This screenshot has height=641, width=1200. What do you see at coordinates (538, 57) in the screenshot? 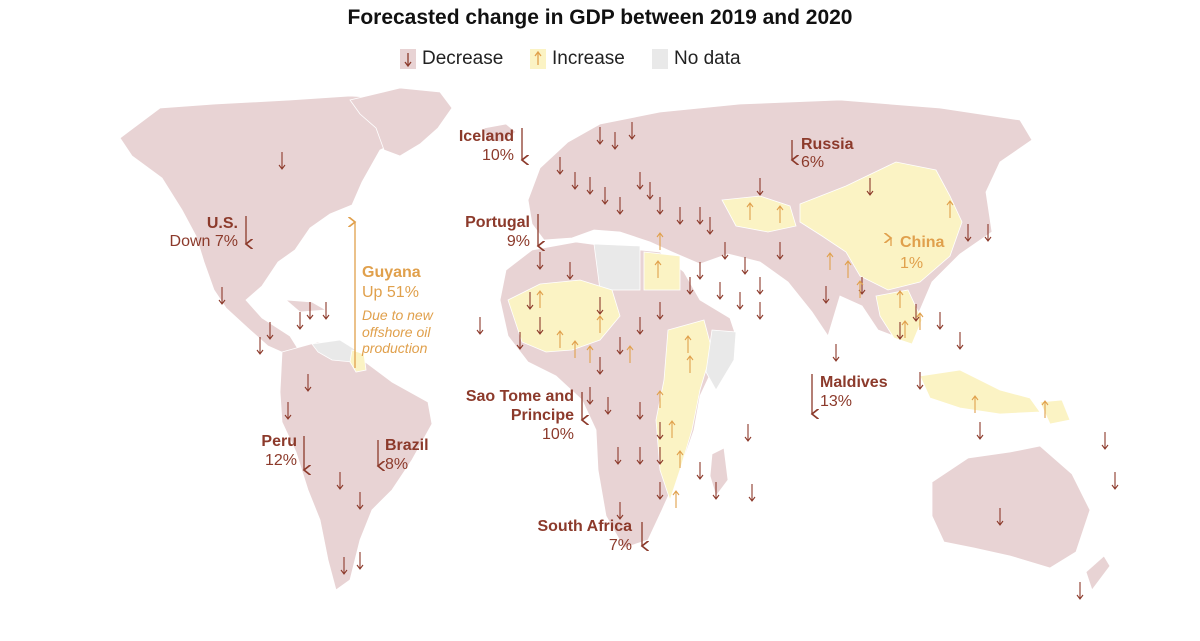
I see `up-arrow-icon` at bounding box center [538, 57].